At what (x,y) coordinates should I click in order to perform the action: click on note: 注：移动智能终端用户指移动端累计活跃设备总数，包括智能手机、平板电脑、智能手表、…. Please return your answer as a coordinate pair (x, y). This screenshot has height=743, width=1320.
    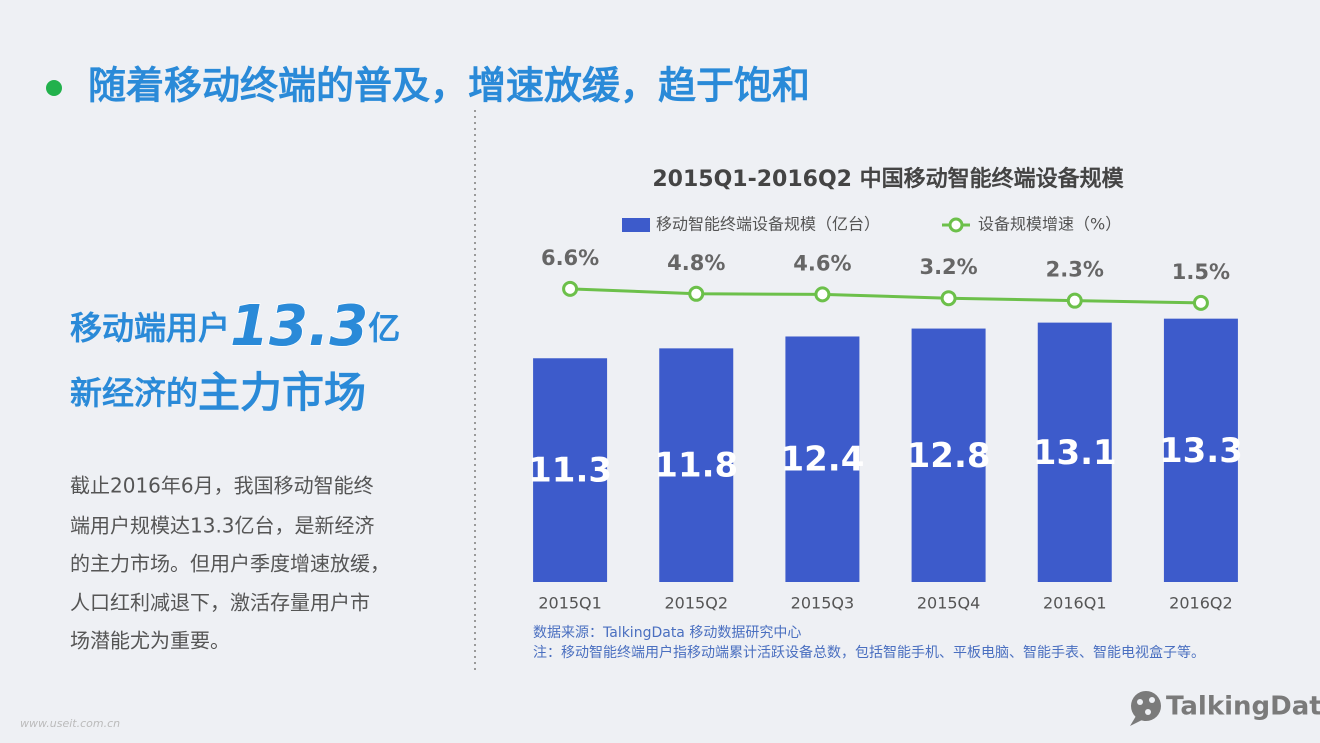
    Looking at the image, I should click on (869, 652).